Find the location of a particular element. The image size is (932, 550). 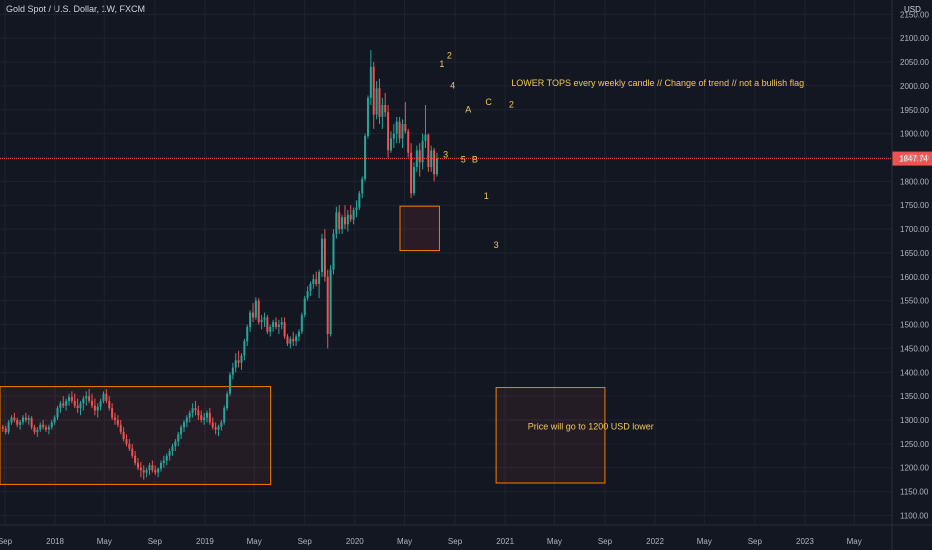

y-tick-label: 1800.00 is located at coordinates (914, 181).